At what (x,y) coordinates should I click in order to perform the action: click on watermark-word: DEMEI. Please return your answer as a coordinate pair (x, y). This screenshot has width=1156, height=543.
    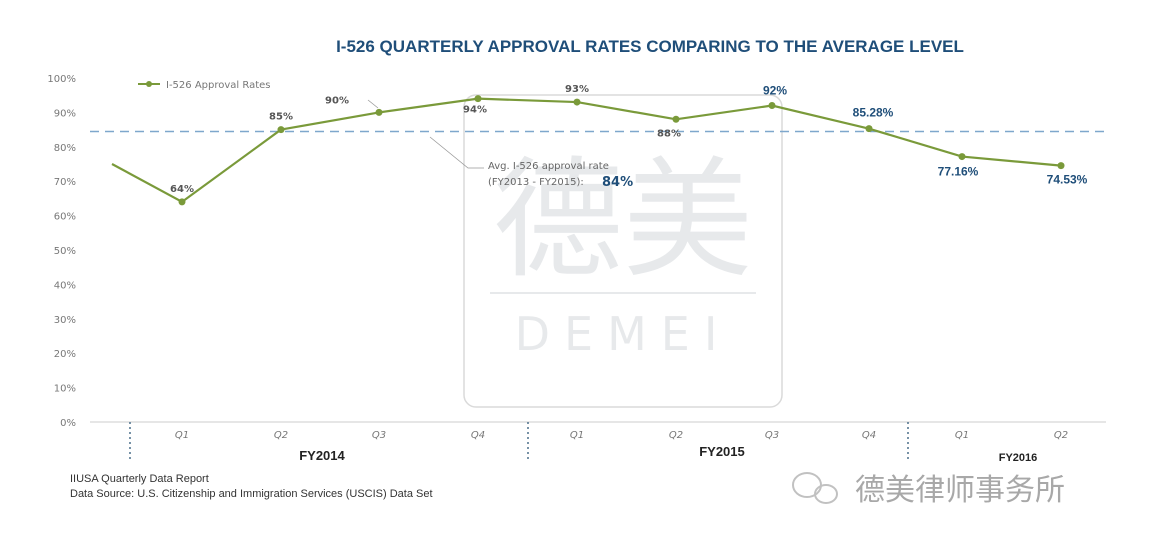
    Looking at the image, I should click on (623, 334).